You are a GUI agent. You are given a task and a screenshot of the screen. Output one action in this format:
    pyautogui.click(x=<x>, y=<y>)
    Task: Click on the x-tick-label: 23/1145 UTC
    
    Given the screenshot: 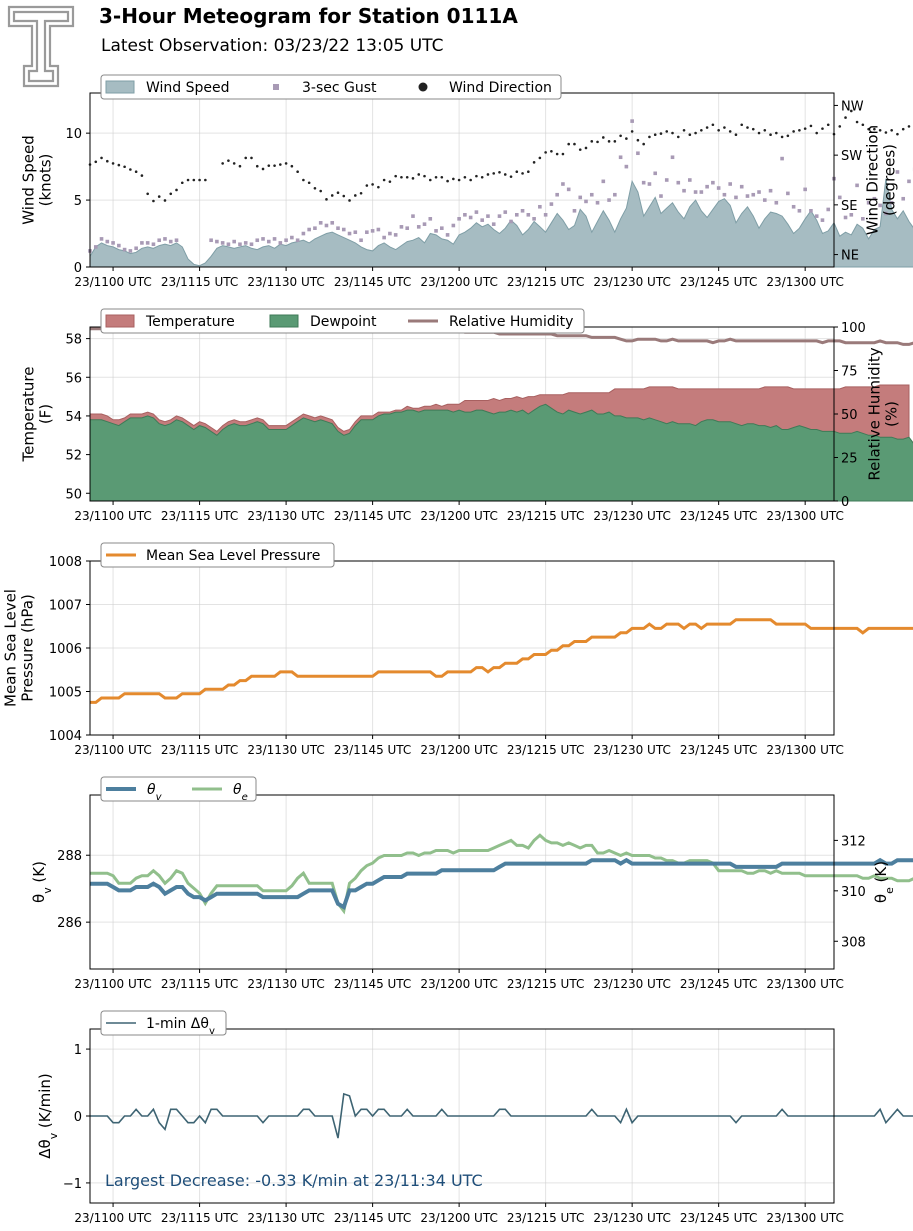 What is the action you would take?
    pyautogui.click(x=372, y=516)
    